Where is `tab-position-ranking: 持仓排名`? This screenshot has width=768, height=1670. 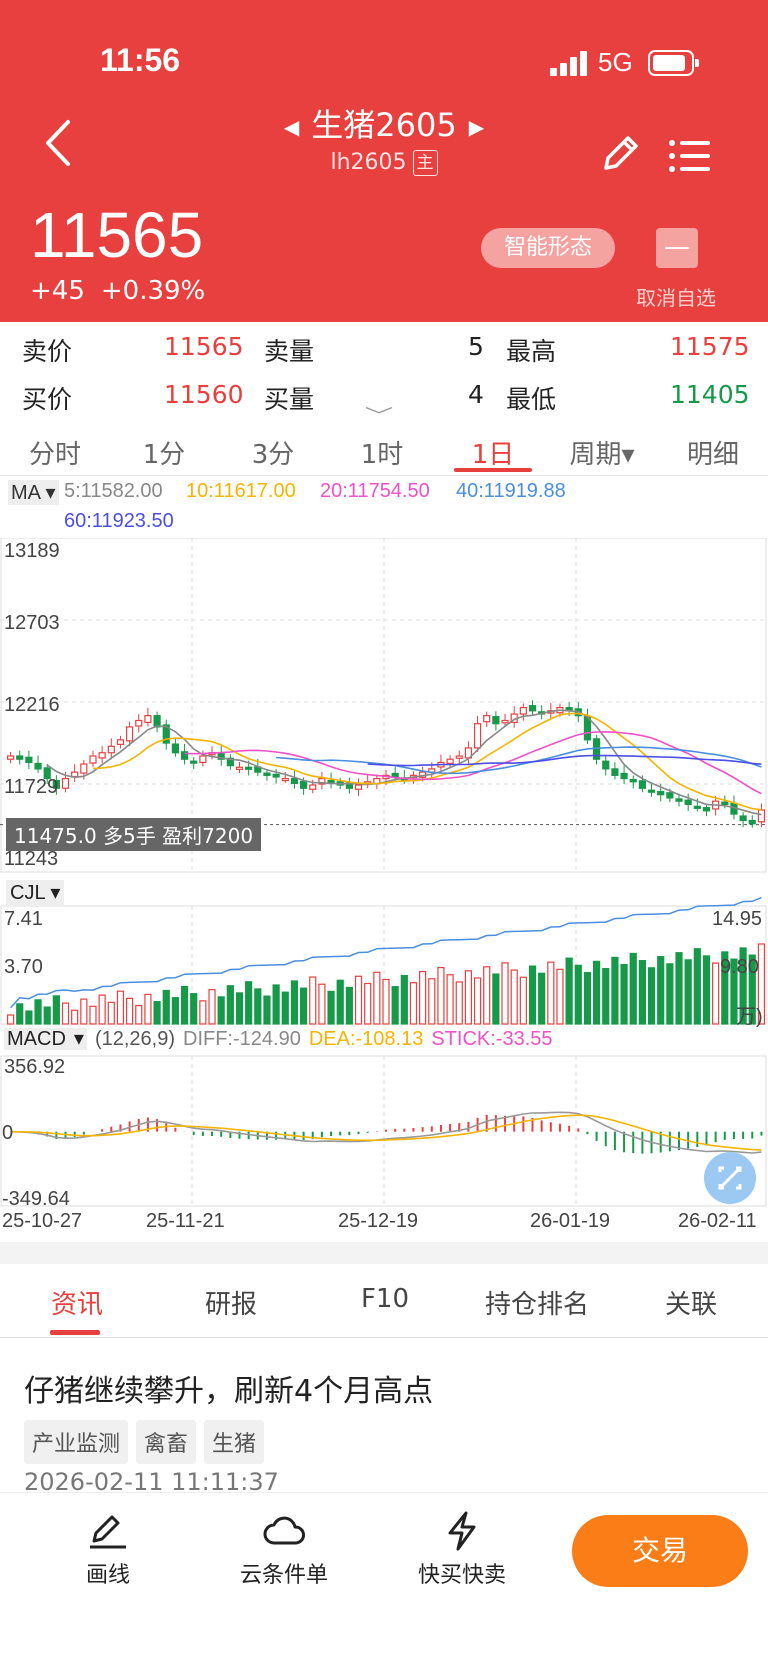 tab-position-ranking: 持仓排名 is located at coordinates (536, 1305).